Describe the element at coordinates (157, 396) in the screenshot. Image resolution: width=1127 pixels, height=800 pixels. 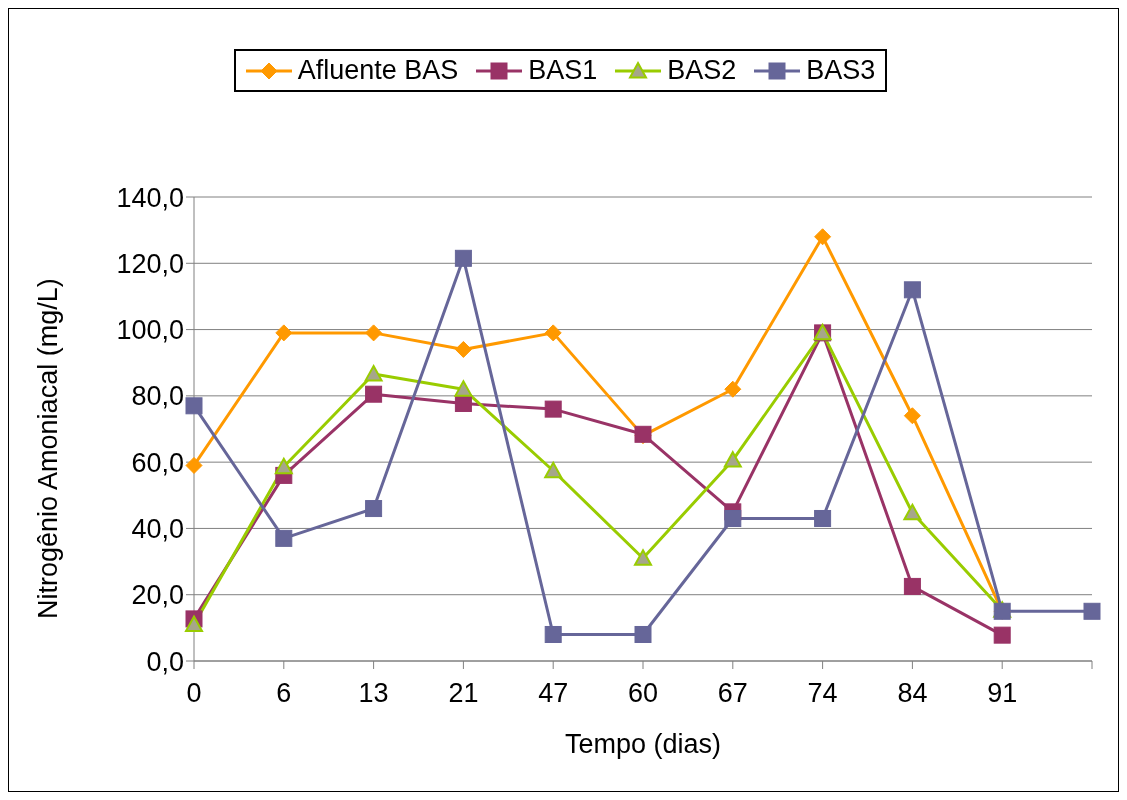
I see `y-tick-label: 80,0` at that location.